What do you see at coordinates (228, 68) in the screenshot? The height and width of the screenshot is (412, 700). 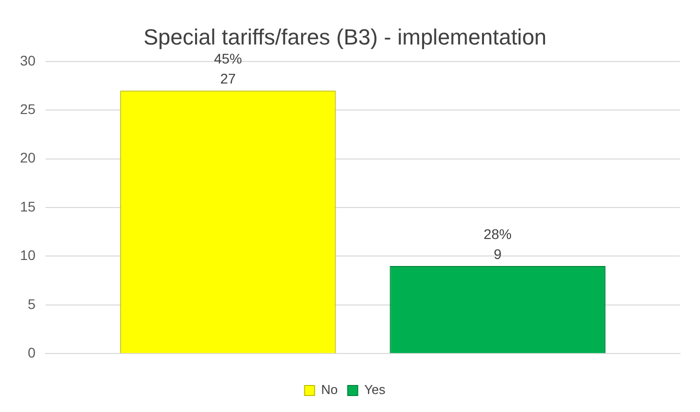 I see `data-label: 45% 27` at bounding box center [228, 68].